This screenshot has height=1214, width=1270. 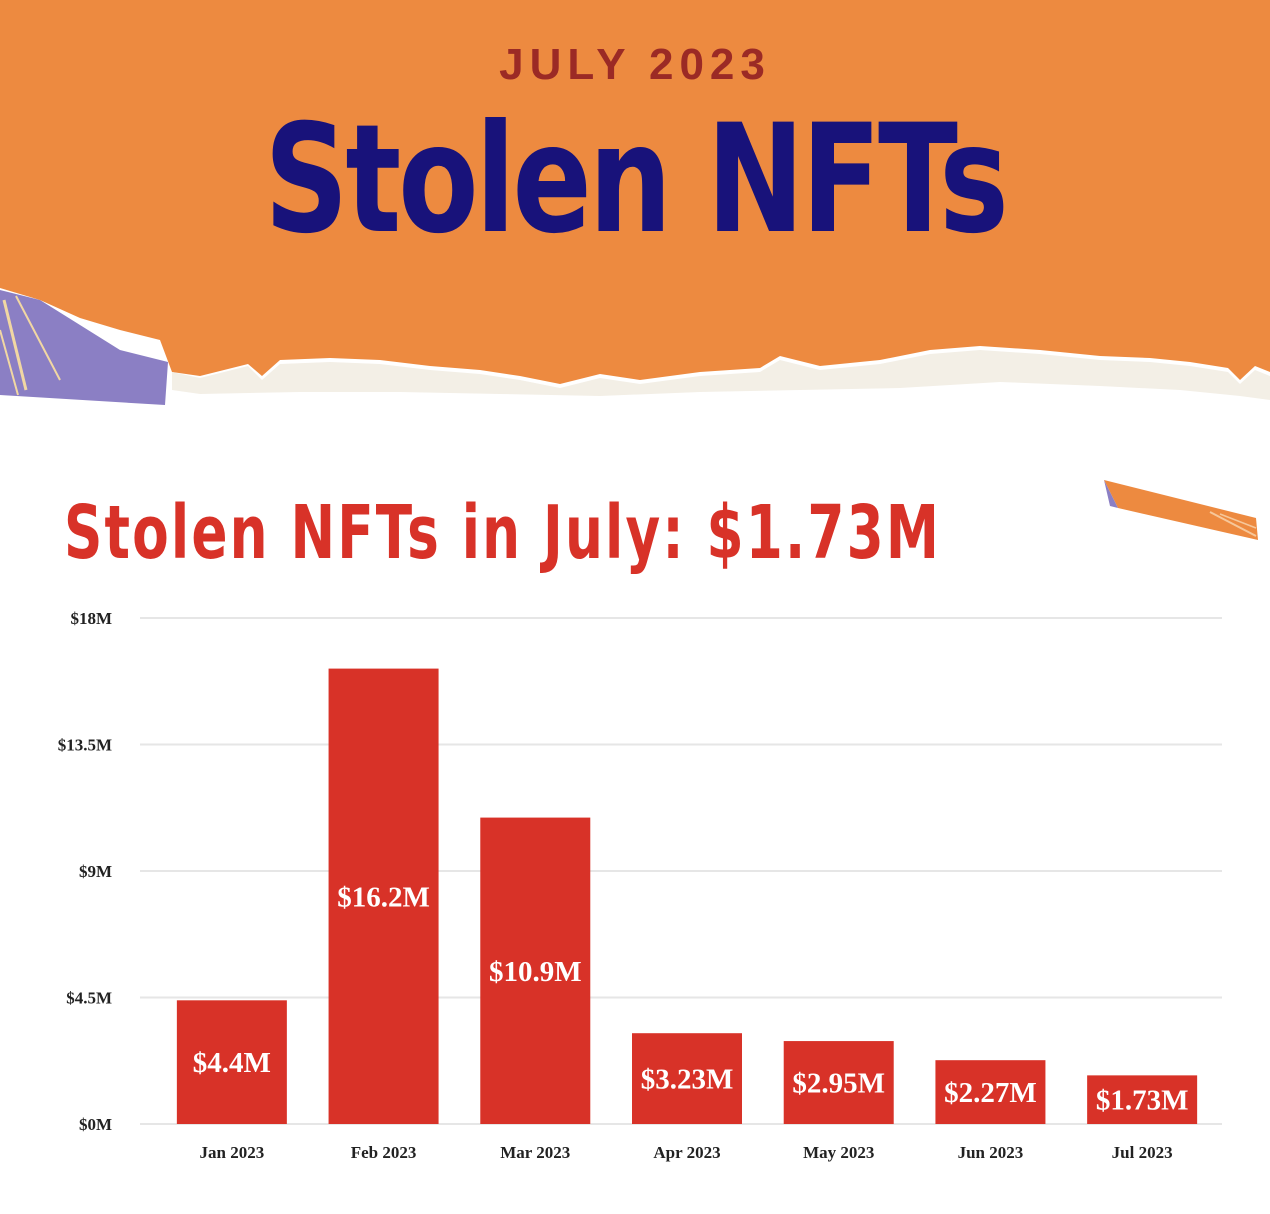 I want to click on bar-value-label: $16.2M, so click(x=383, y=897).